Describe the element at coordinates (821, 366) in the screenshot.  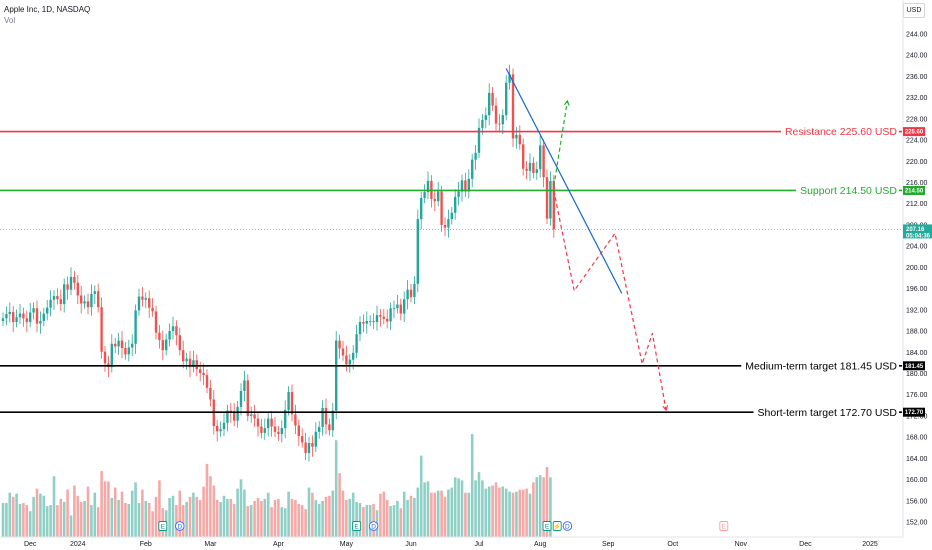
I see `level-label: Medium-term target 181.45 USD` at that location.